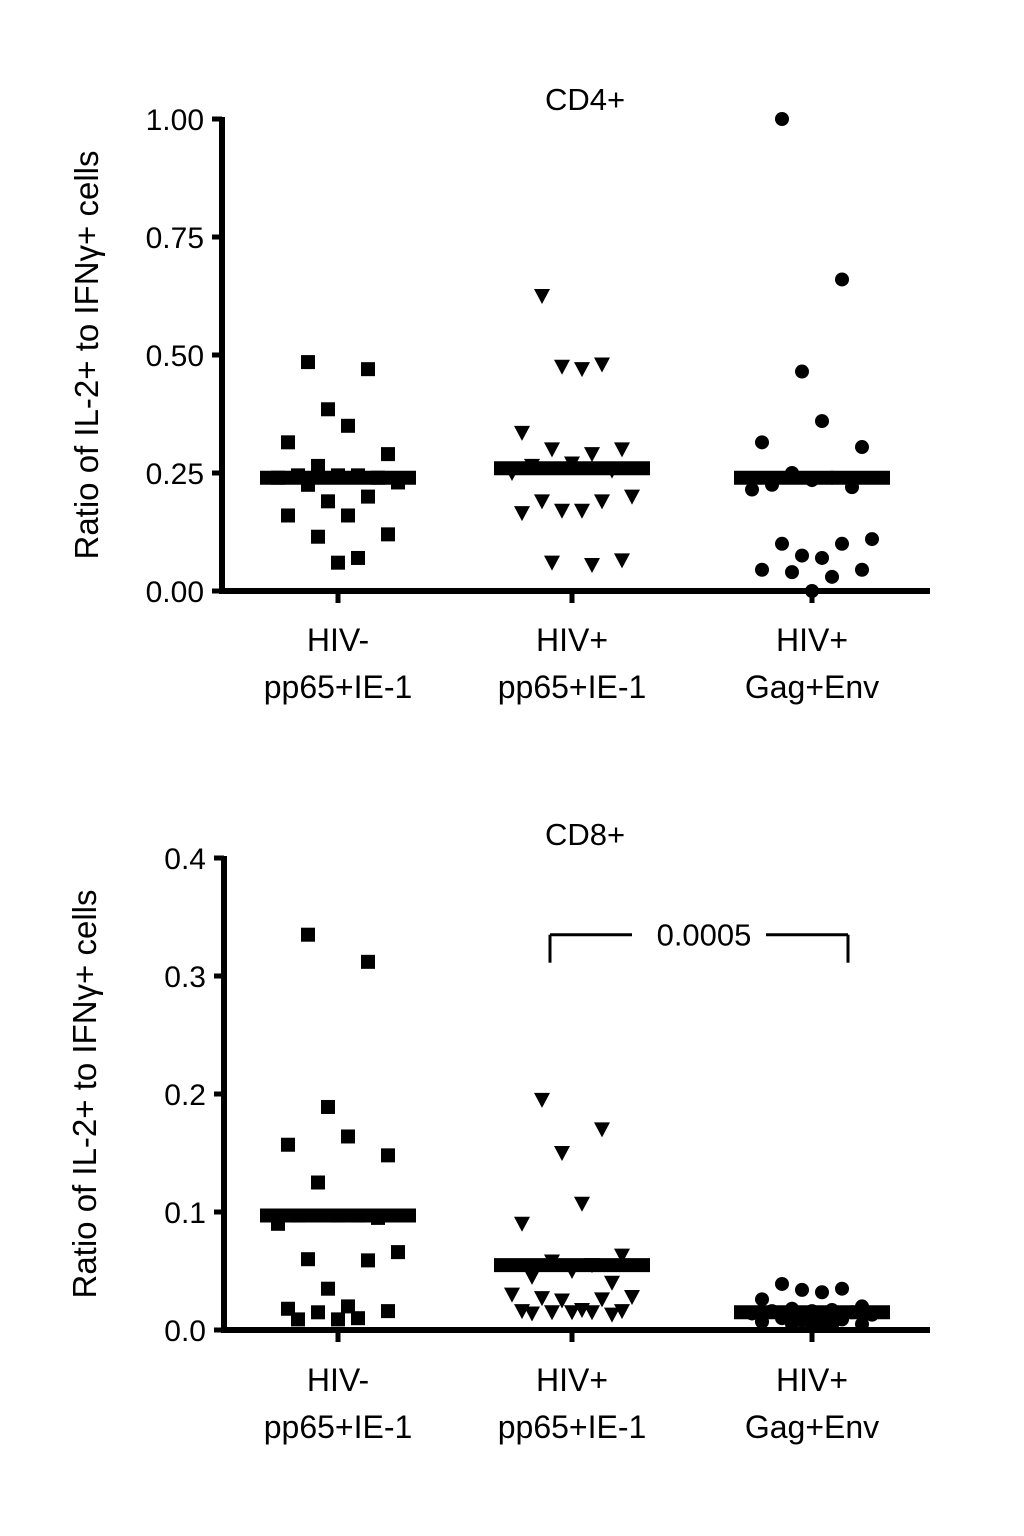 The height and width of the screenshot is (1536, 1024). What do you see at coordinates (175, 356) in the screenshot?
I see `y-tick-label: 0.50` at bounding box center [175, 356].